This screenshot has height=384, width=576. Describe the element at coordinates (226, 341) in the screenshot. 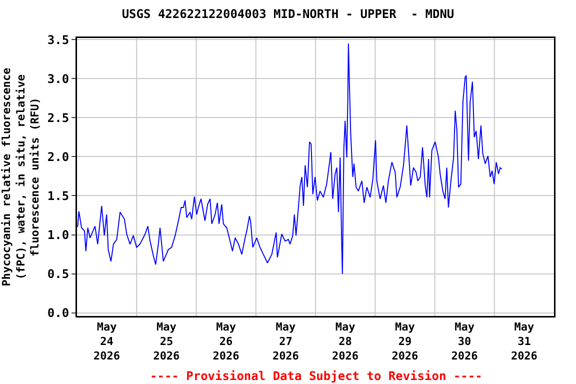

I see `x-tick-label: May 26 2026` at that location.